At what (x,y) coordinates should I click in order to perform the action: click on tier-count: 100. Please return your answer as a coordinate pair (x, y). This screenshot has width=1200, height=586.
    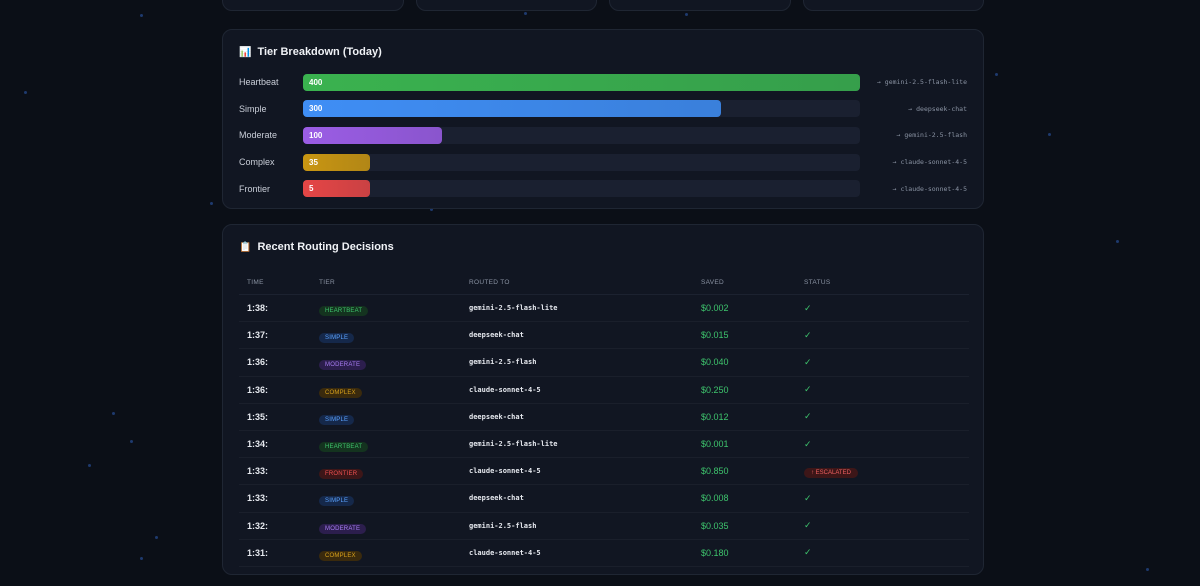
    Looking at the image, I should click on (316, 135).